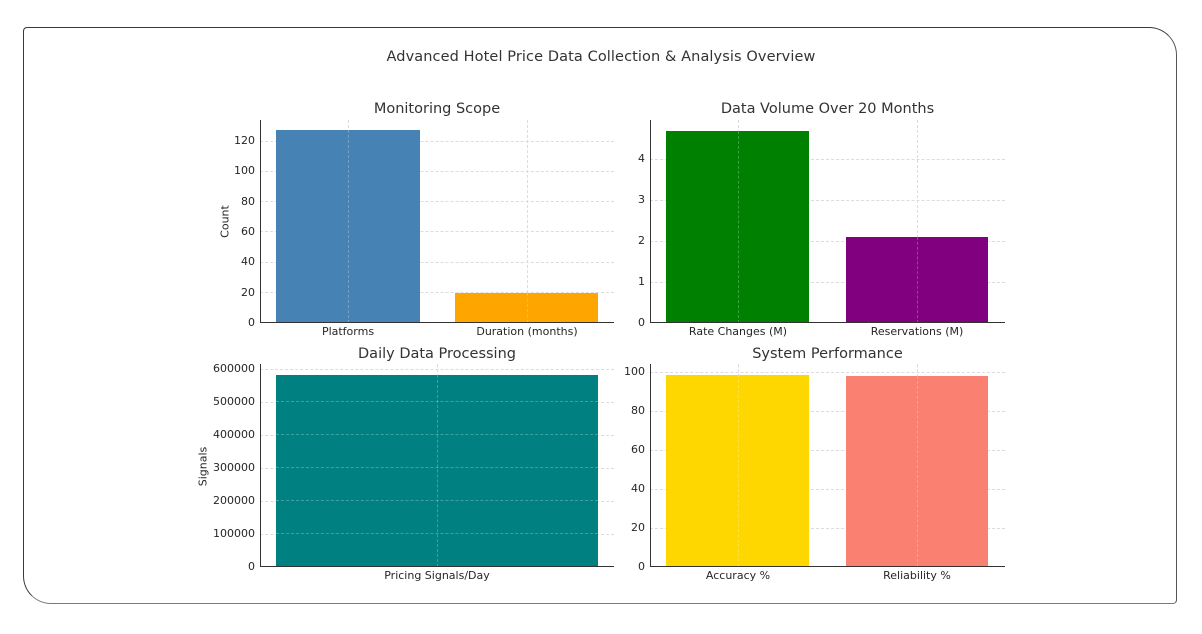 The image size is (1202, 634). What do you see at coordinates (234, 401) in the screenshot?
I see `y-tick: 500000` at bounding box center [234, 401].